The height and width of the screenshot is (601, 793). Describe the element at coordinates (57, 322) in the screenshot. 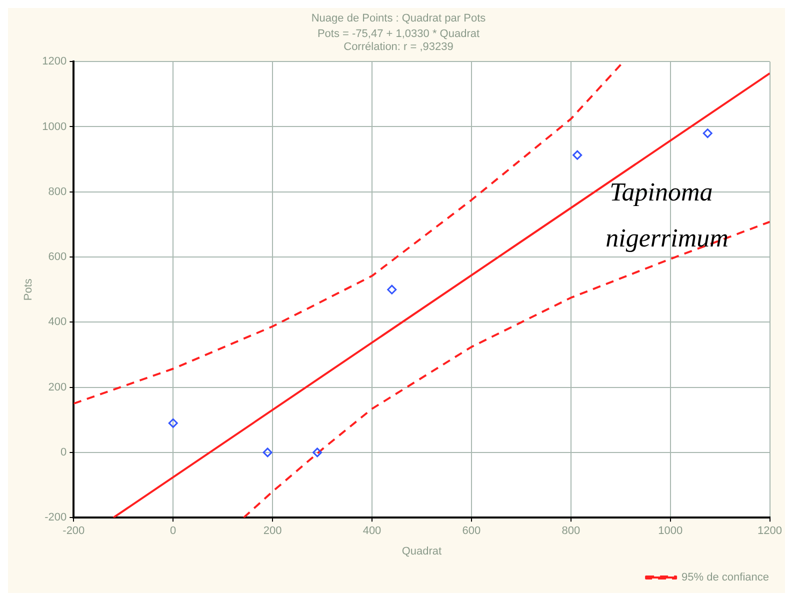

I see `y-tick-label: 400` at that location.